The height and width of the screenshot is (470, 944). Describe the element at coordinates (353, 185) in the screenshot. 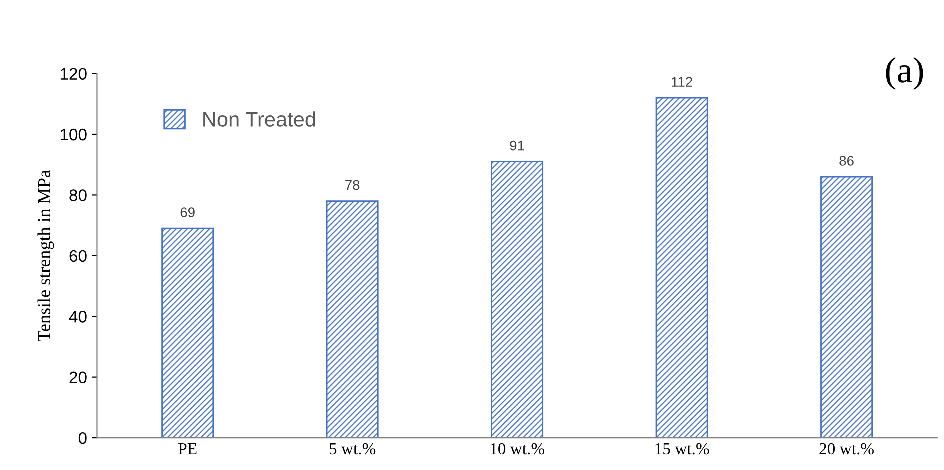

I see `data-label: 78` at that location.